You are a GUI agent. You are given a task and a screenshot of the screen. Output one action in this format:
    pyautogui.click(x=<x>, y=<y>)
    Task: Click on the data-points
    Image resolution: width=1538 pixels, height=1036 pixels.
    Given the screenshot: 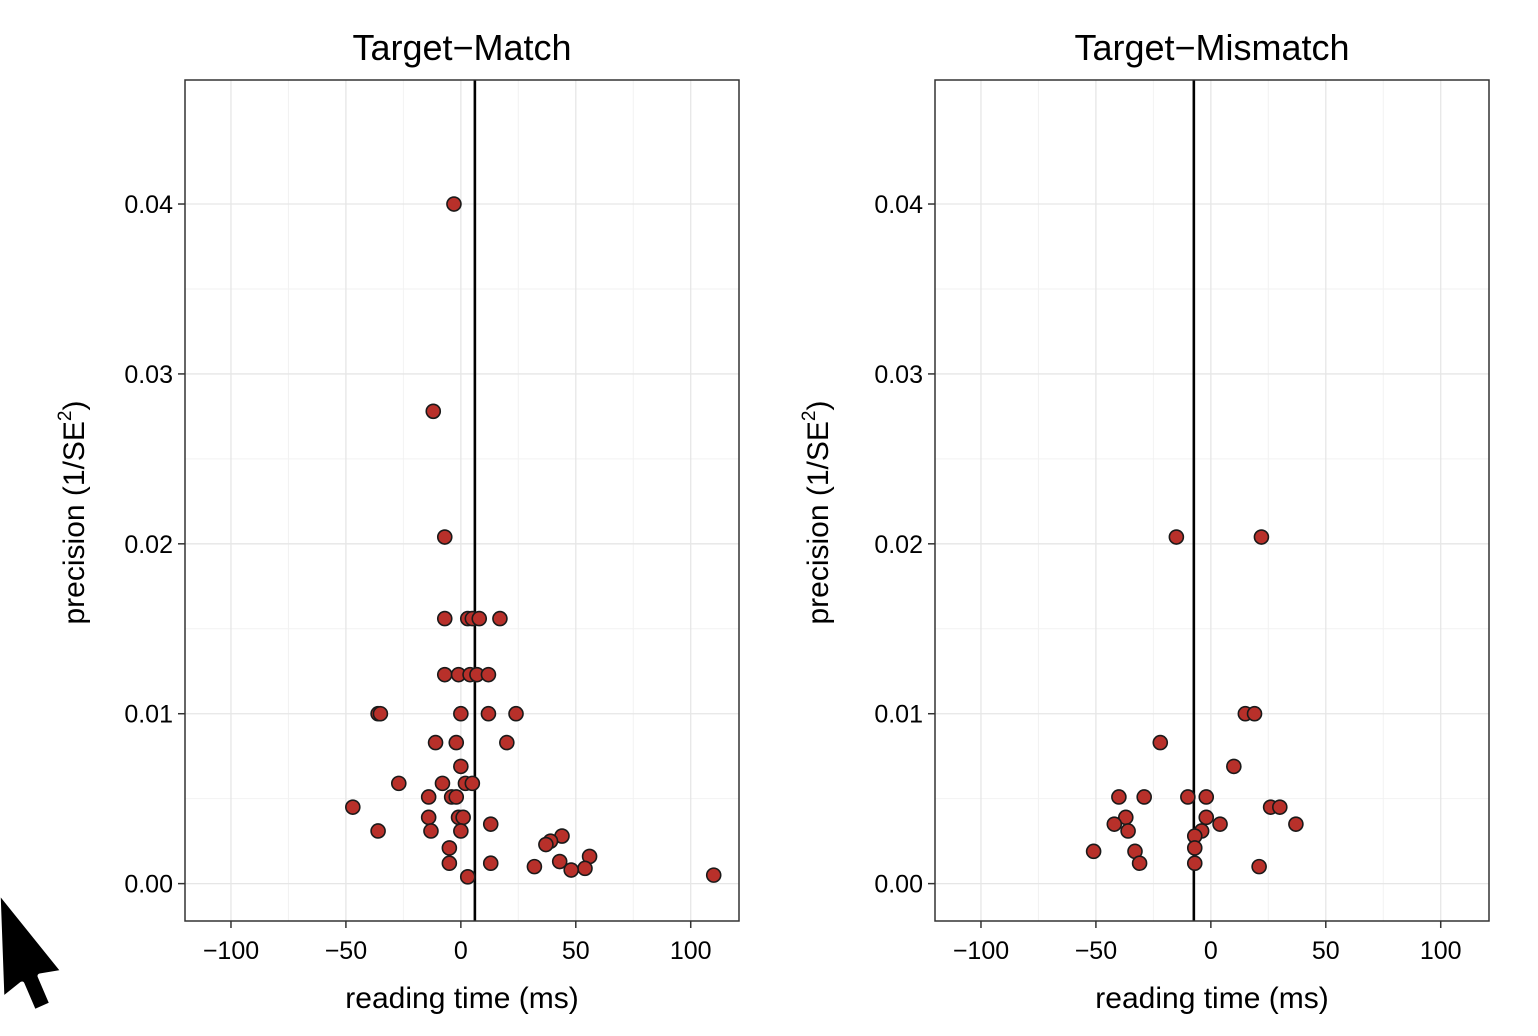 What is the action you would take?
    pyautogui.click(x=1194, y=702)
    